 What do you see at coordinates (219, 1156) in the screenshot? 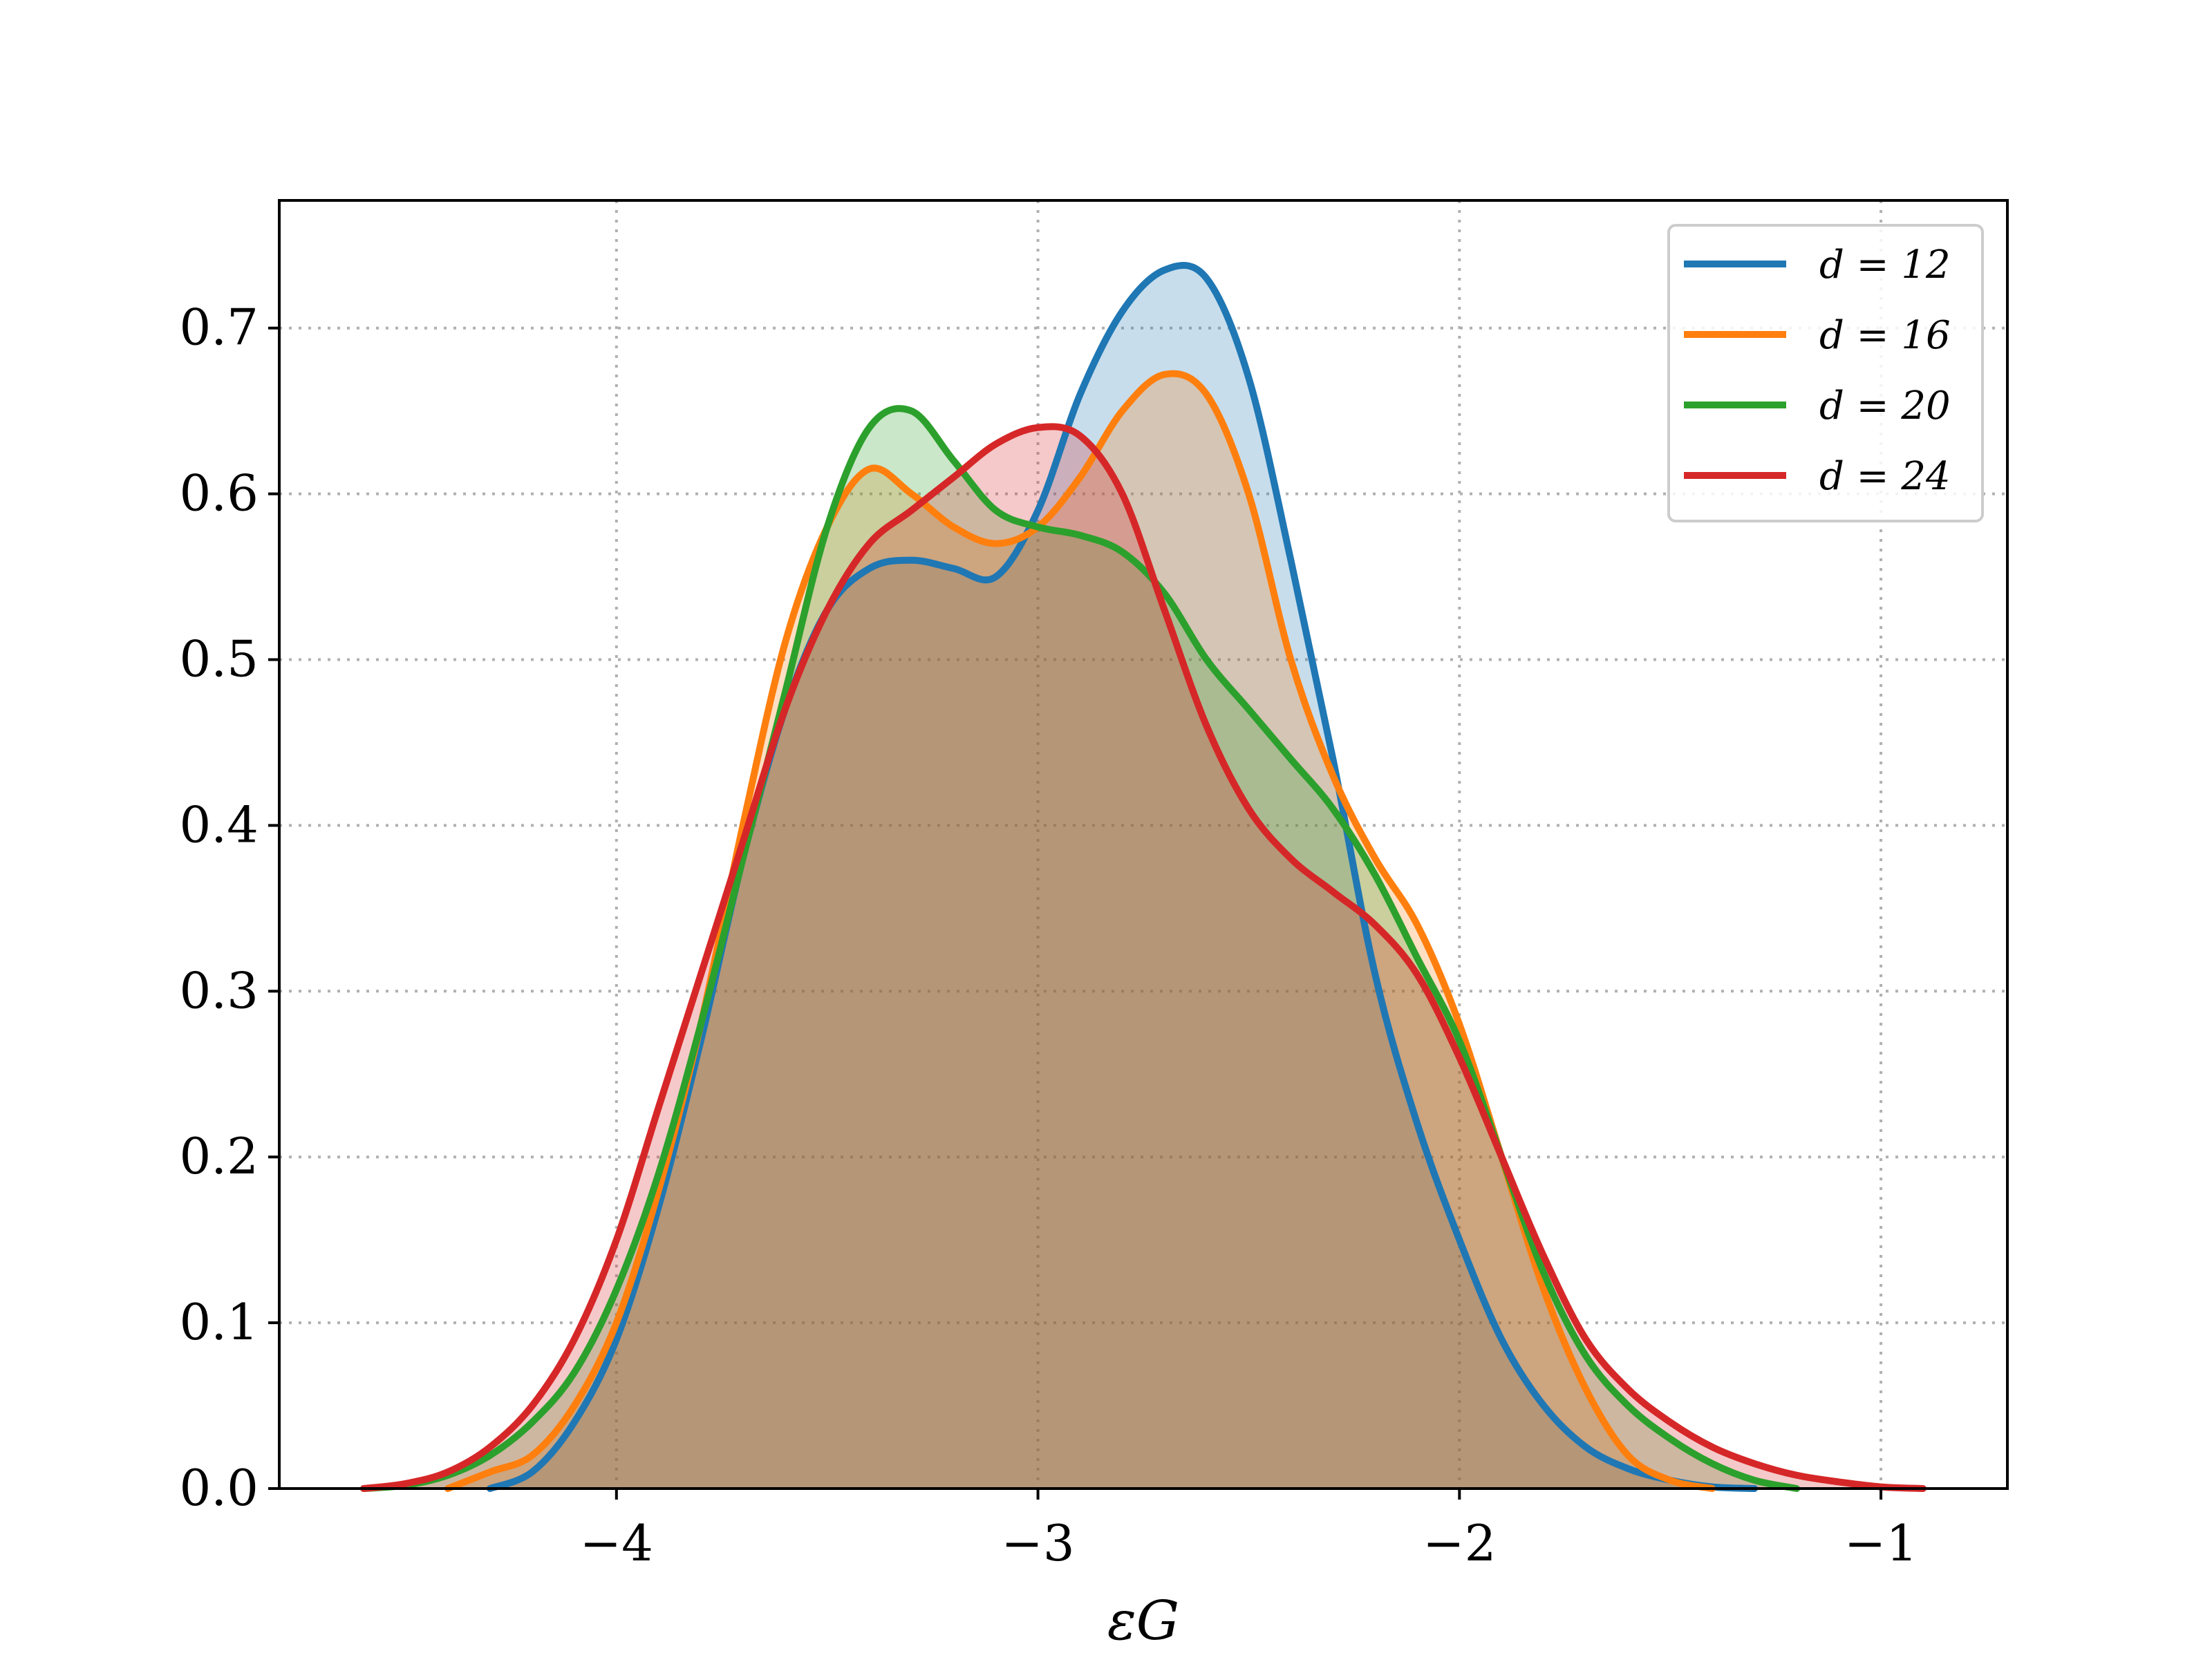
I see `y-tick-label: 0.2` at bounding box center [219, 1156].